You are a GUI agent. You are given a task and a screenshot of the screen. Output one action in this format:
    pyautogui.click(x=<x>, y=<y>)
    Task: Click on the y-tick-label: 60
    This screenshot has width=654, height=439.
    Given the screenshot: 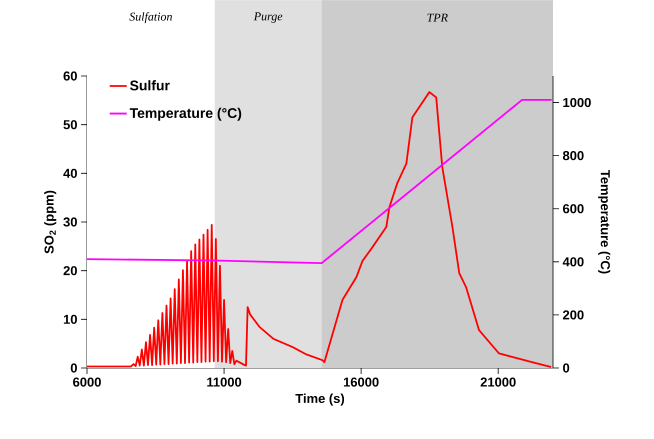 What is the action you would take?
    pyautogui.click(x=70, y=76)
    